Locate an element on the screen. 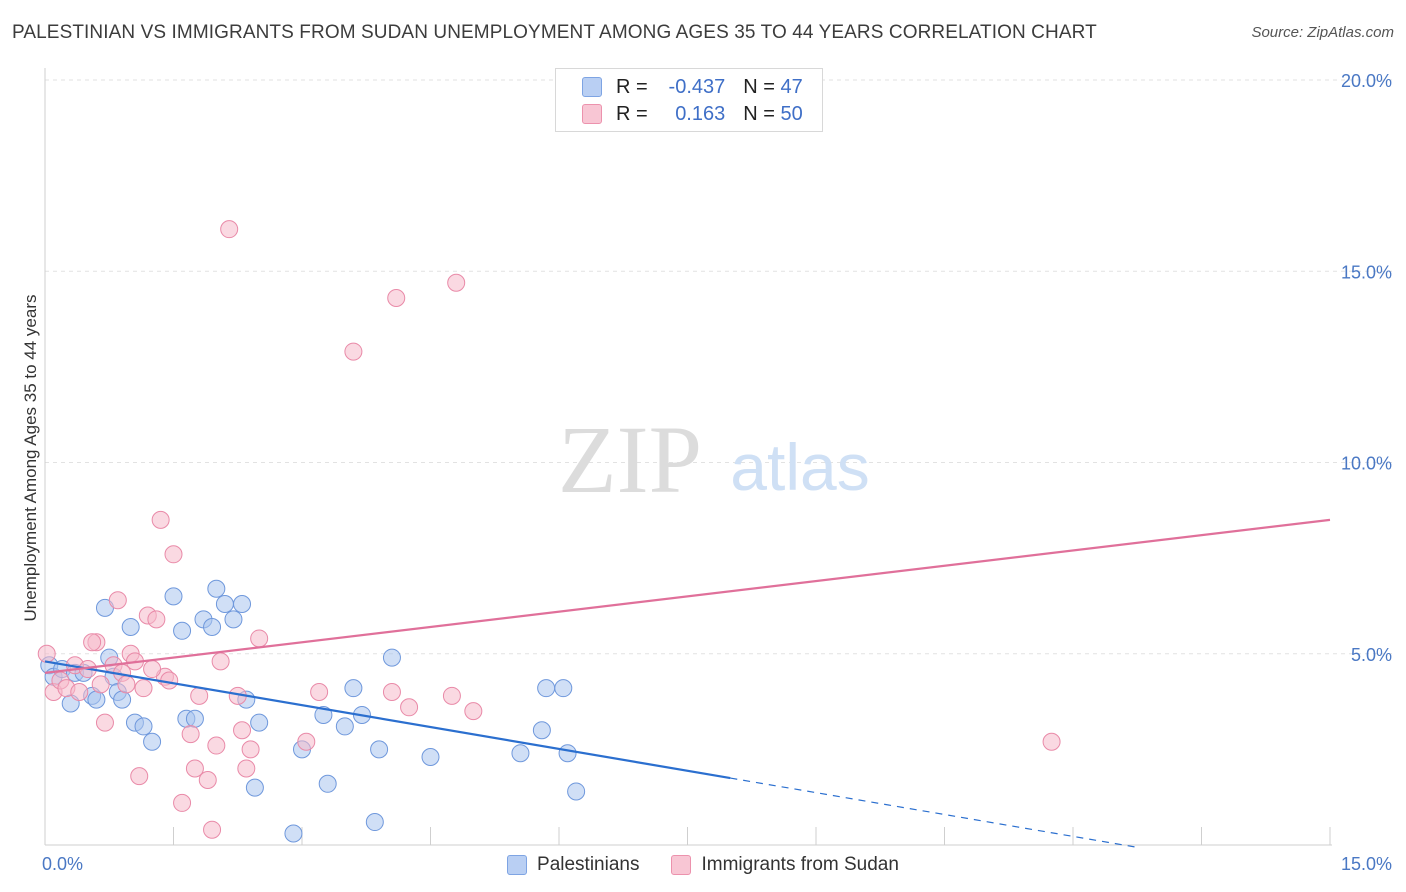 The width and height of the screenshot is (1406, 892). x-tick-label: 15.0% is located at coordinates (1366, 864).